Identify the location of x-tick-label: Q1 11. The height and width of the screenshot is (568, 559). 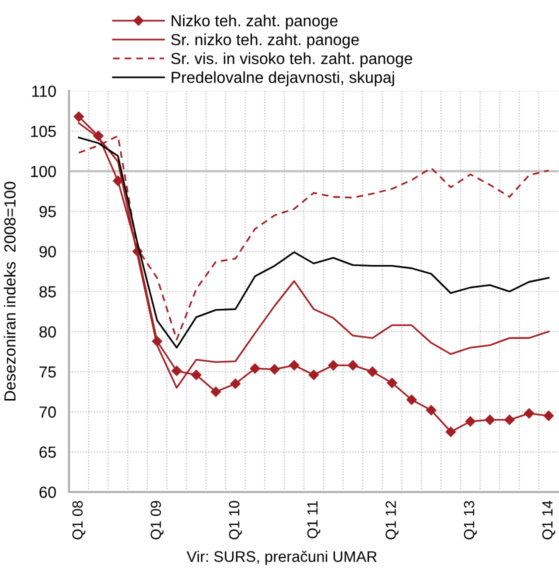
(313, 519).